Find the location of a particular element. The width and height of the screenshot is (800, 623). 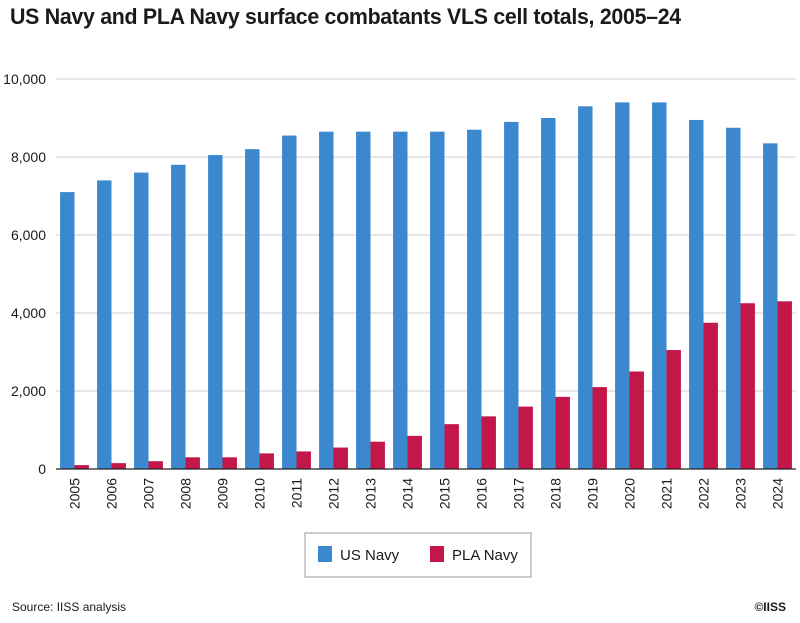

legend-label-us-navy: US Navy is located at coordinates (370, 555).